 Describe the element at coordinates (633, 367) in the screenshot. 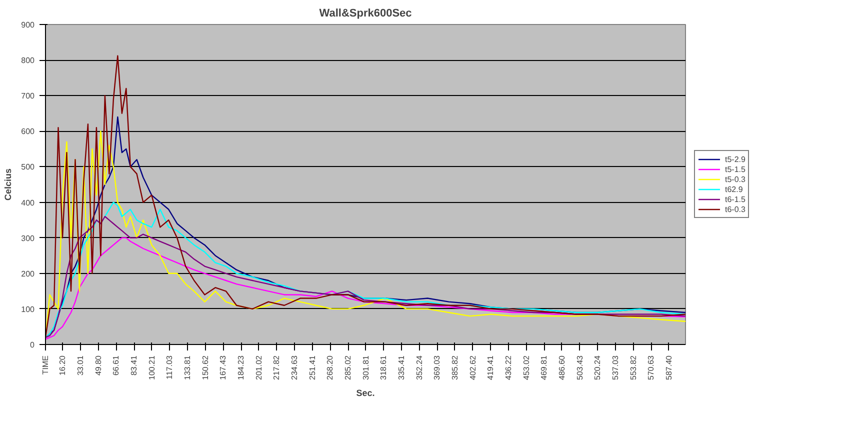

I see `x-tick-label: 553.82` at that location.